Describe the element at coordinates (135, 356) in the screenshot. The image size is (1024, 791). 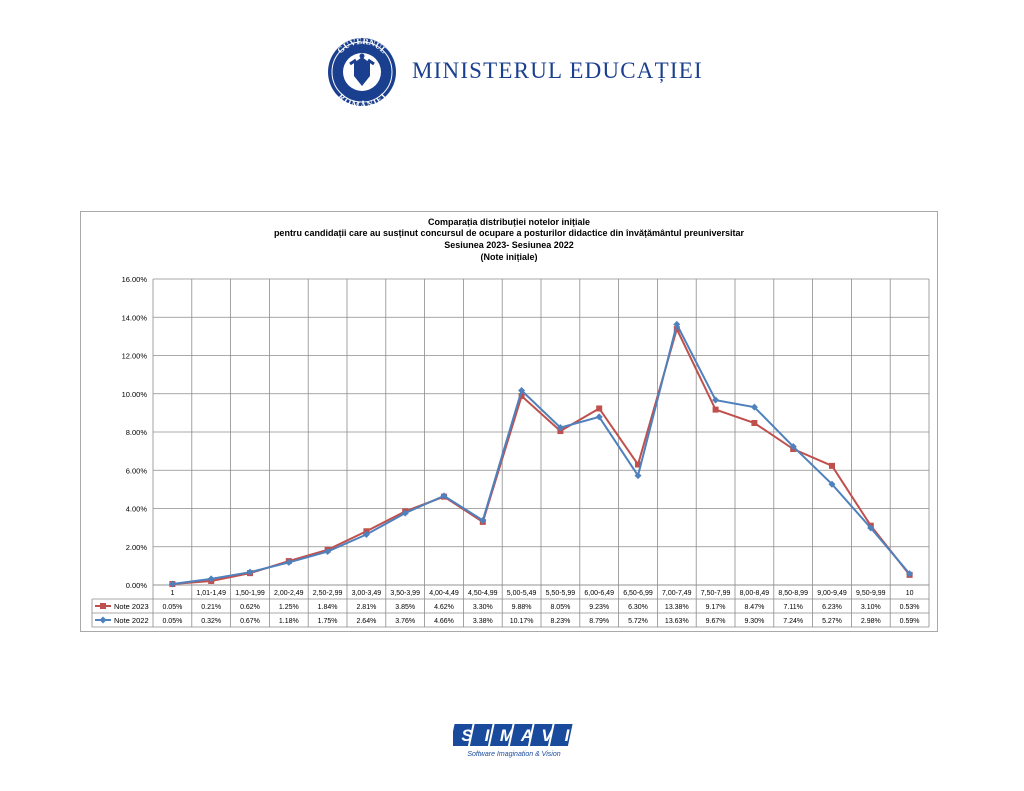
I see `y-tick-label: 12.00%` at that location.